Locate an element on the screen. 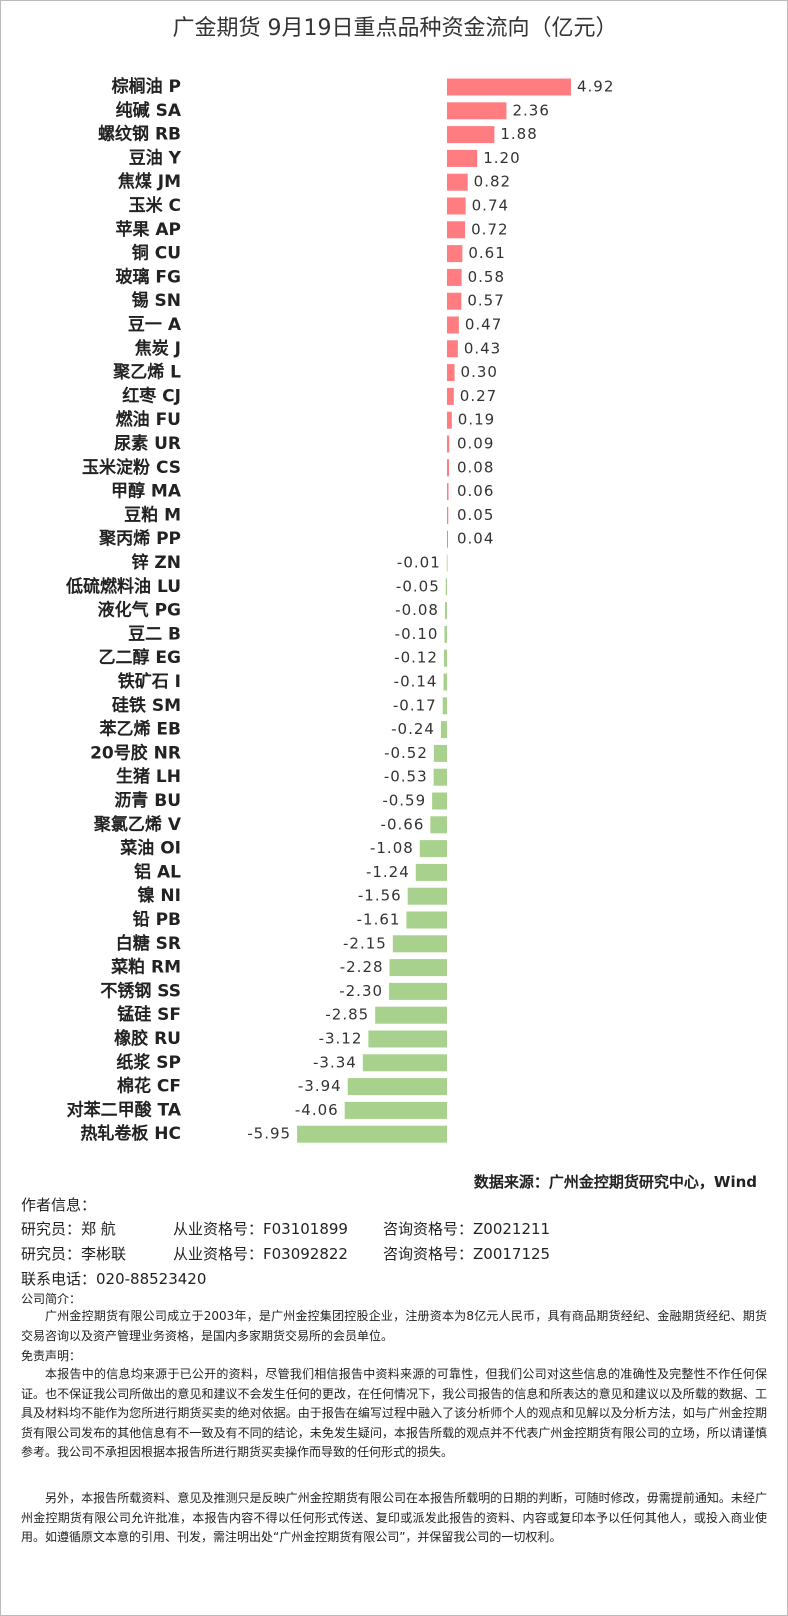  category-label: 聚氯乙烯 V is located at coordinates (137, 824).